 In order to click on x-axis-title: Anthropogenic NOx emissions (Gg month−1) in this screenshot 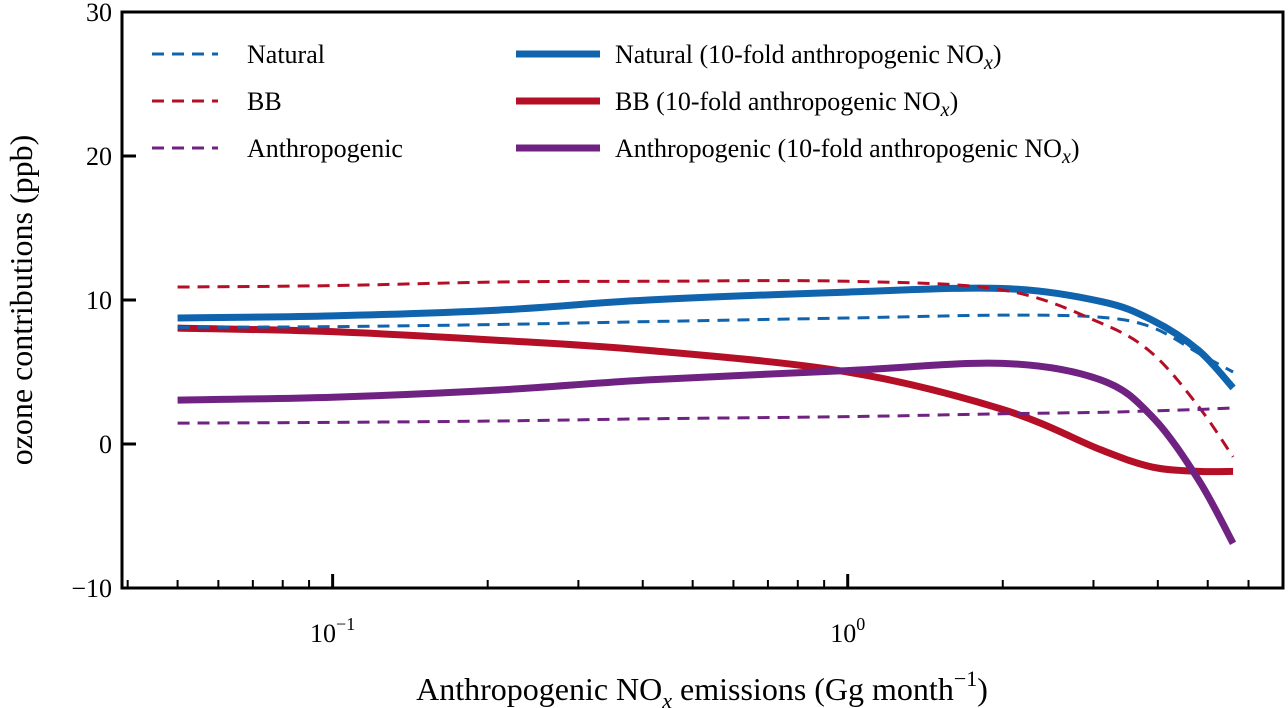, I will do `click(702, 687)`.